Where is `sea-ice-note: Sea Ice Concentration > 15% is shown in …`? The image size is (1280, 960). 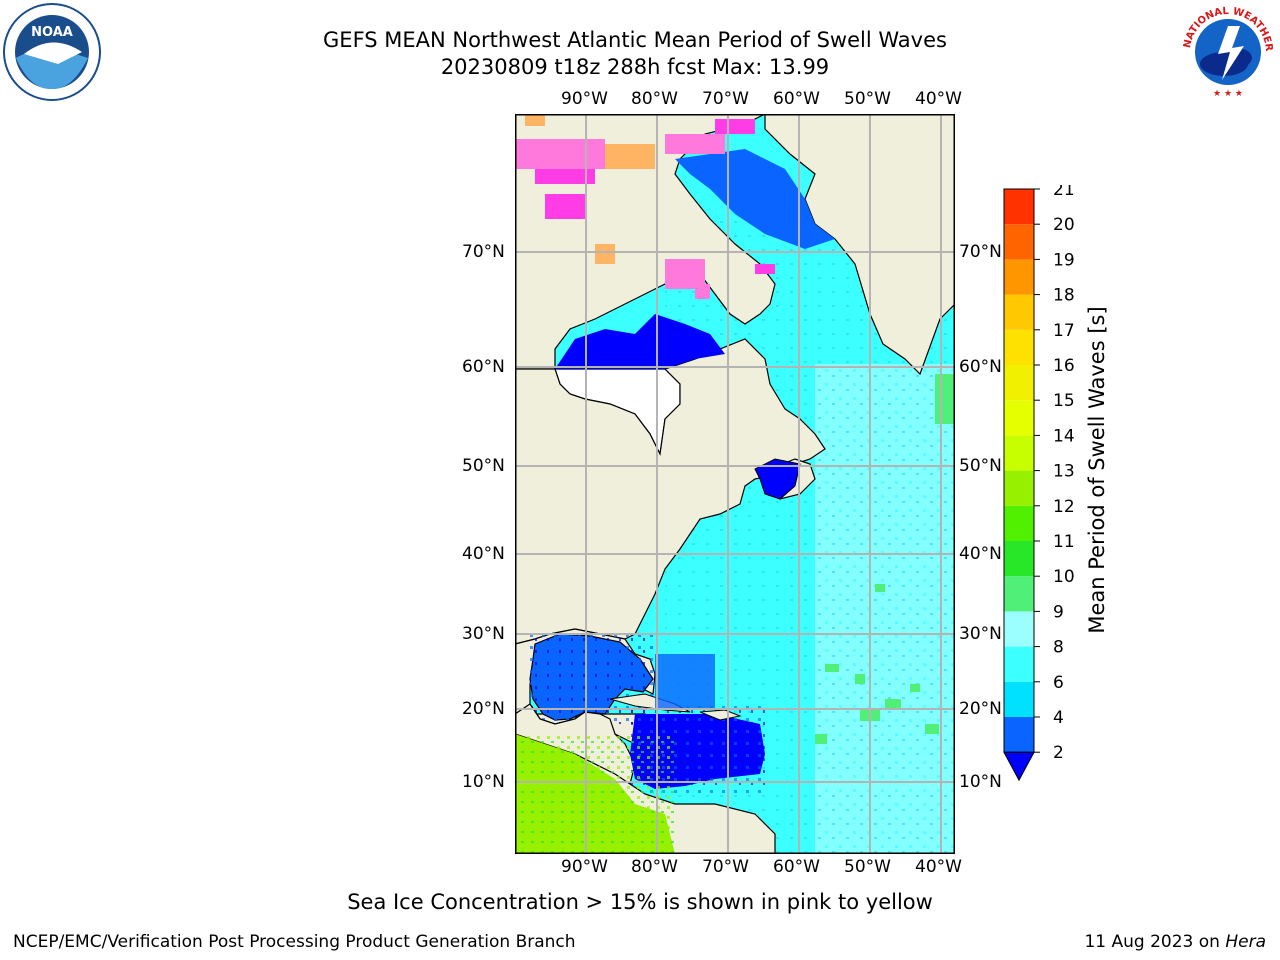
sea-ice-note: Sea Ice Concentration > 15% is shown in … is located at coordinates (640, 902).